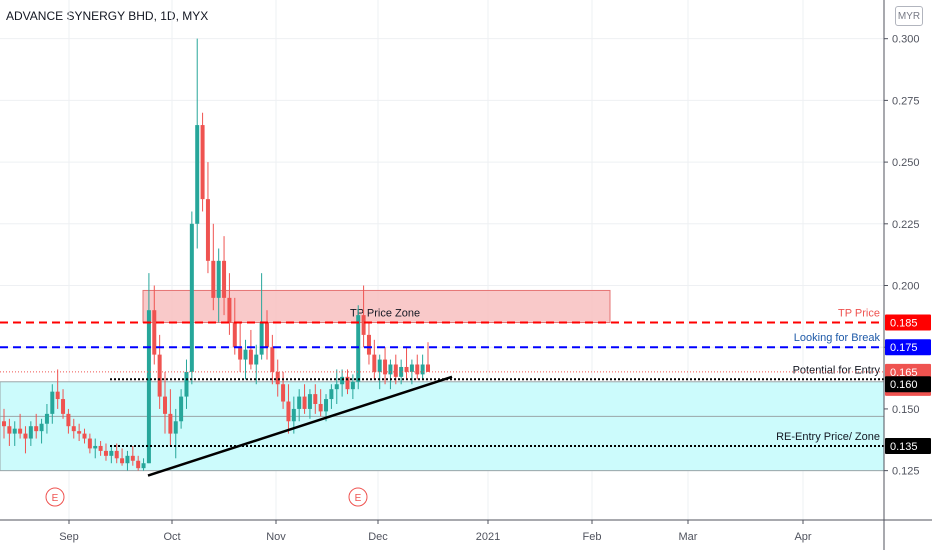 This screenshot has height=550, width=932. What do you see at coordinates (378, 537) in the screenshot?
I see `time-tick-label: Dec` at bounding box center [378, 537].